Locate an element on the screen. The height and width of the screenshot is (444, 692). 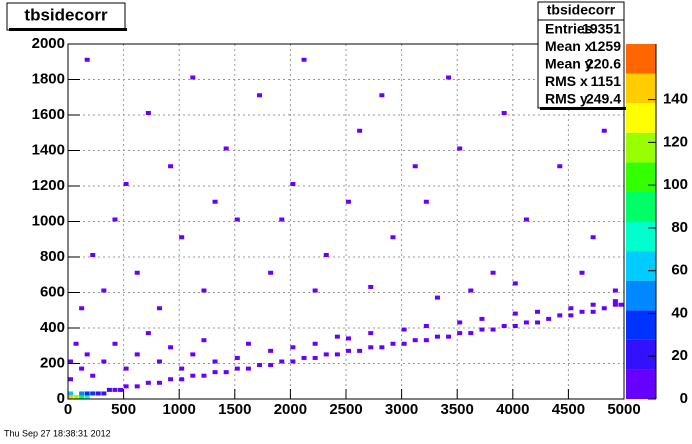
stats-label: RMS x is located at coordinates (566, 81).